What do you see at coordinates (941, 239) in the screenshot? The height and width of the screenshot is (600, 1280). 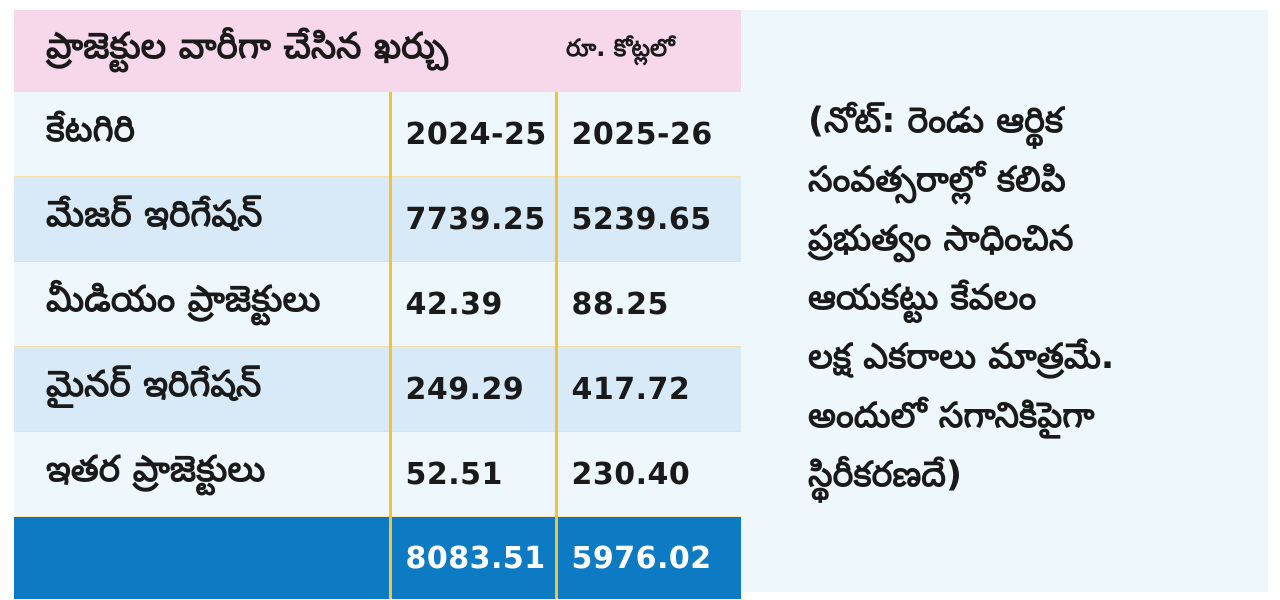 I see `note-line: ప్రభుత్వం సాధించిన` at bounding box center [941, 239].